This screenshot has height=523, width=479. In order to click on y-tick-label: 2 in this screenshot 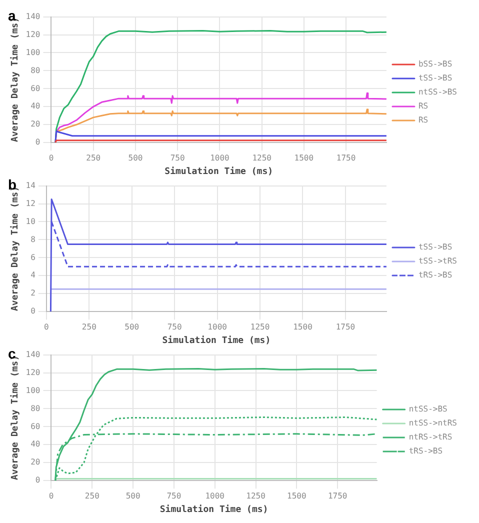, I will do `click(33, 293)`.